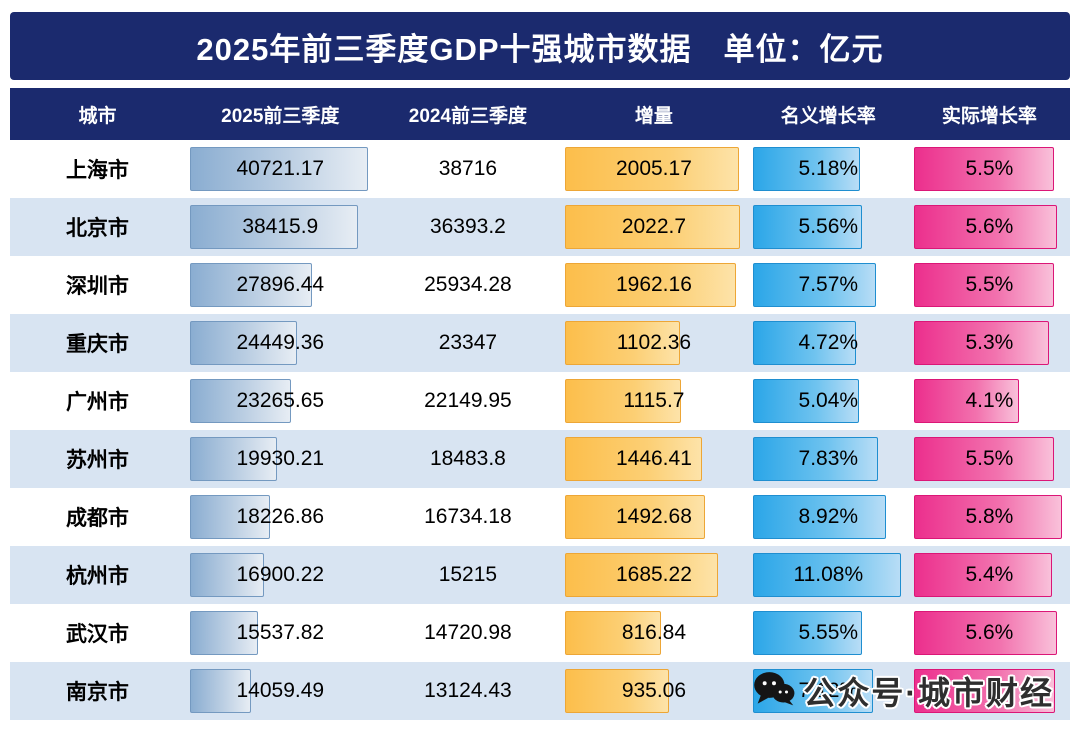 This screenshot has height=732, width=1080. I want to click on increment-value: 1685.22, so click(653, 574).